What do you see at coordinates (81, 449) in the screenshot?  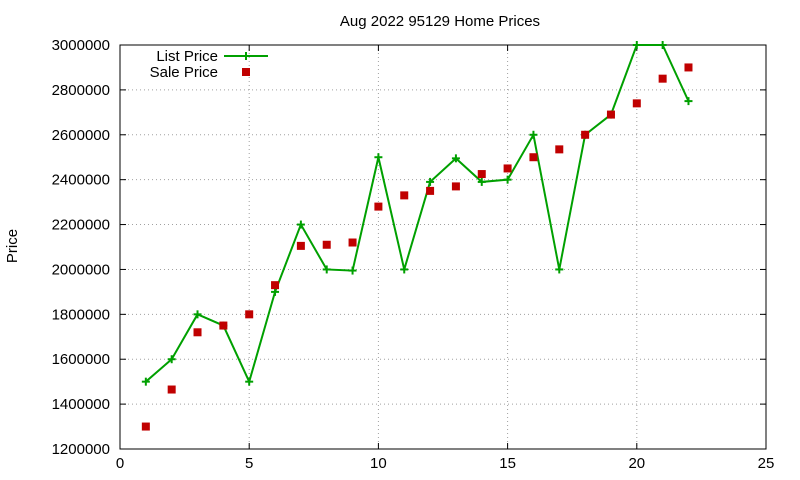 I see `y-tick-label: 1200000` at bounding box center [81, 449].